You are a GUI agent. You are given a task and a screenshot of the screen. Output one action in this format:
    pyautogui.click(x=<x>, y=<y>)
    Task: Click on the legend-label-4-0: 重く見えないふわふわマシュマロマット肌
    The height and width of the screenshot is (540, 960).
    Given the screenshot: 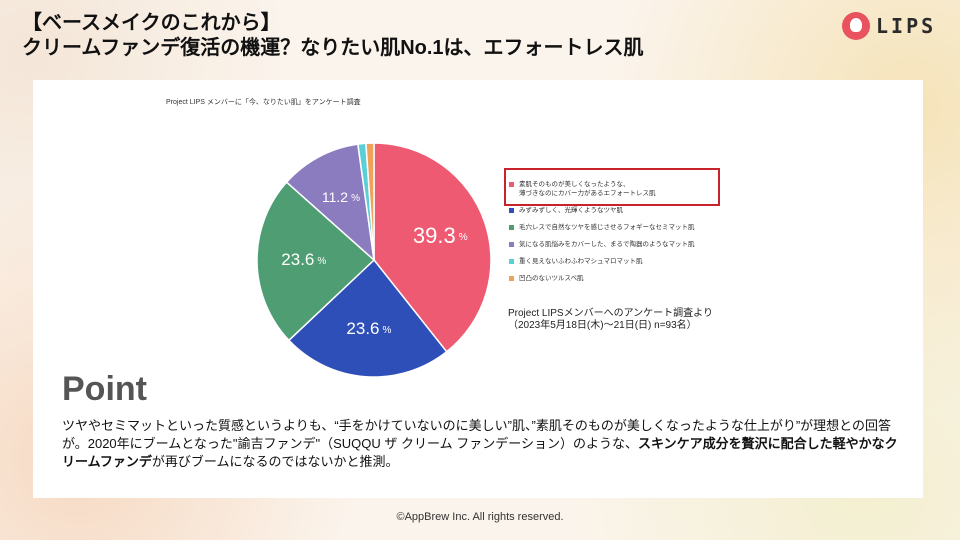 What is the action you would take?
    pyautogui.click(x=581, y=261)
    